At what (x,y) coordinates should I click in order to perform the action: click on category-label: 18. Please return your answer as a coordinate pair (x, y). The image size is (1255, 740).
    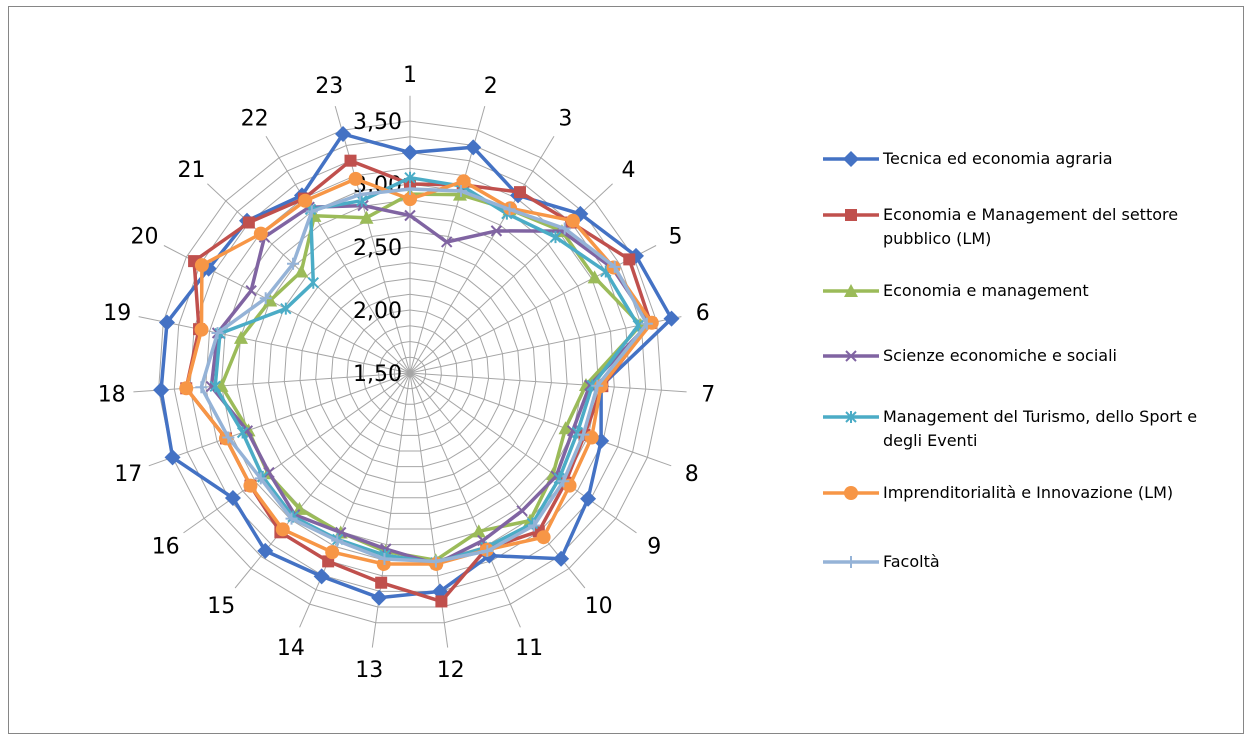
    Looking at the image, I should click on (112, 394).